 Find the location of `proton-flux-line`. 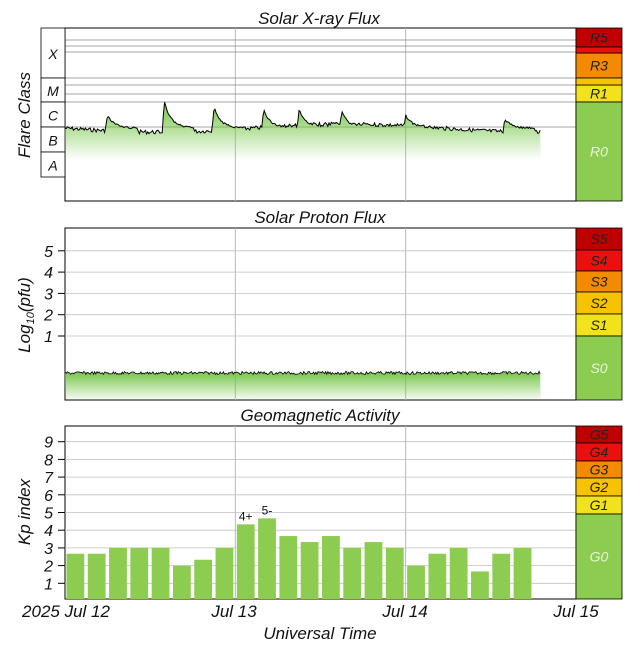

proton-flux-line is located at coordinates (302, 373).